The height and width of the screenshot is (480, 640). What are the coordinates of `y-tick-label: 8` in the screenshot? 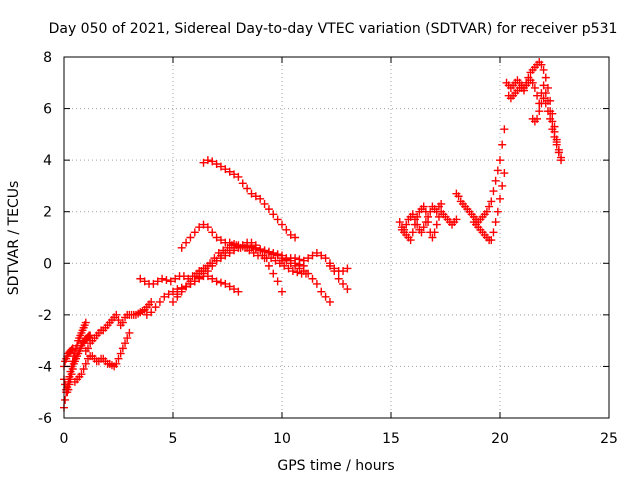 It's located at (47, 58).